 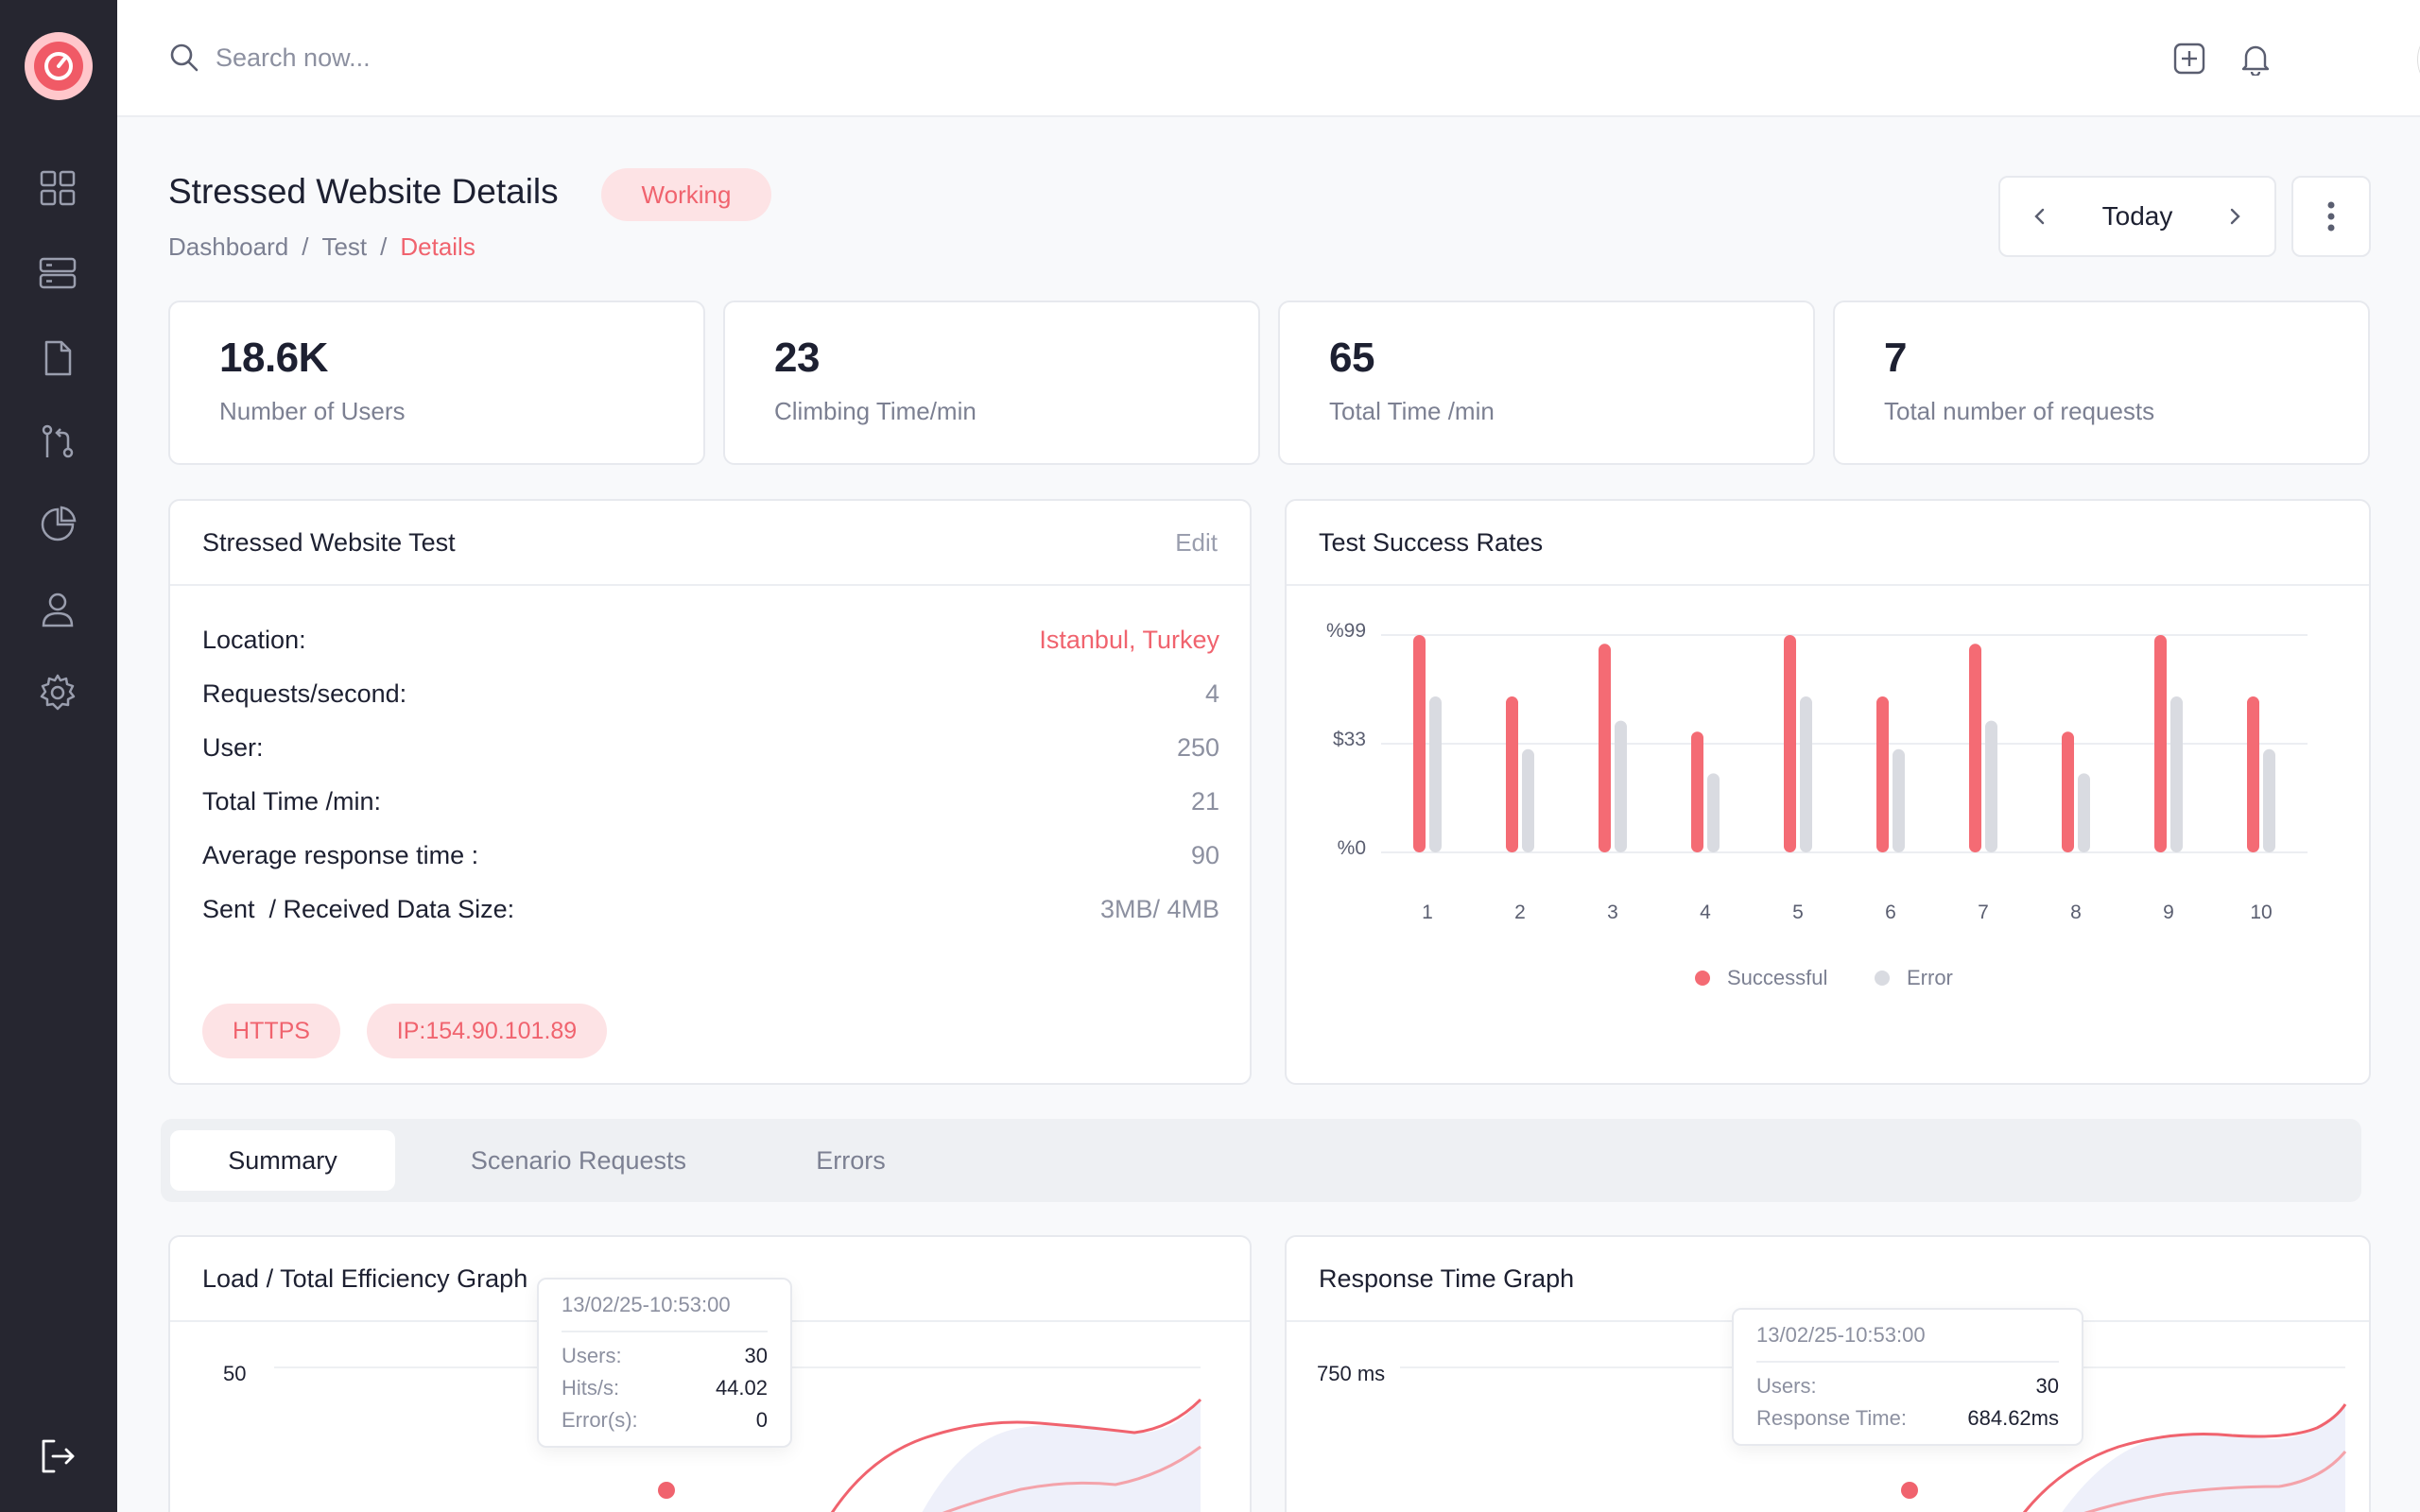 What do you see at coordinates (1346, 631) in the screenshot?
I see `y-tick-label: %99` at bounding box center [1346, 631].